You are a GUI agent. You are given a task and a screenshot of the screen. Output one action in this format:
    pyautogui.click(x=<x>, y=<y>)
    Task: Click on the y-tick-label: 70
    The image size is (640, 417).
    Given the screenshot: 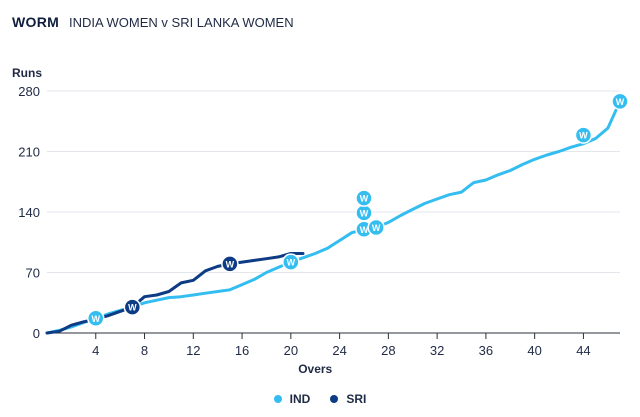 What is the action you would take?
    pyautogui.click(x=33, y=273)
    